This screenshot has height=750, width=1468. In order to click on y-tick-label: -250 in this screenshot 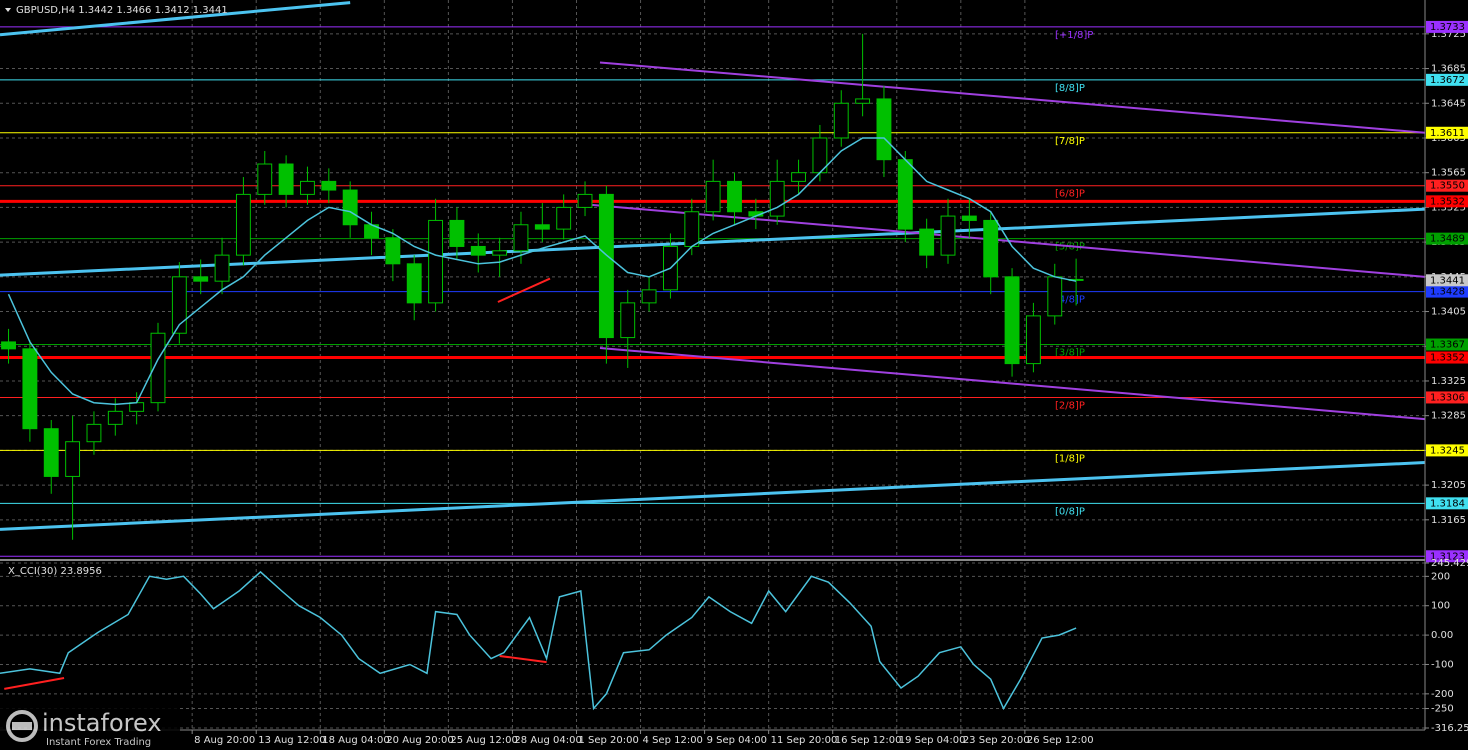, I will do `click(1442, 709)`.